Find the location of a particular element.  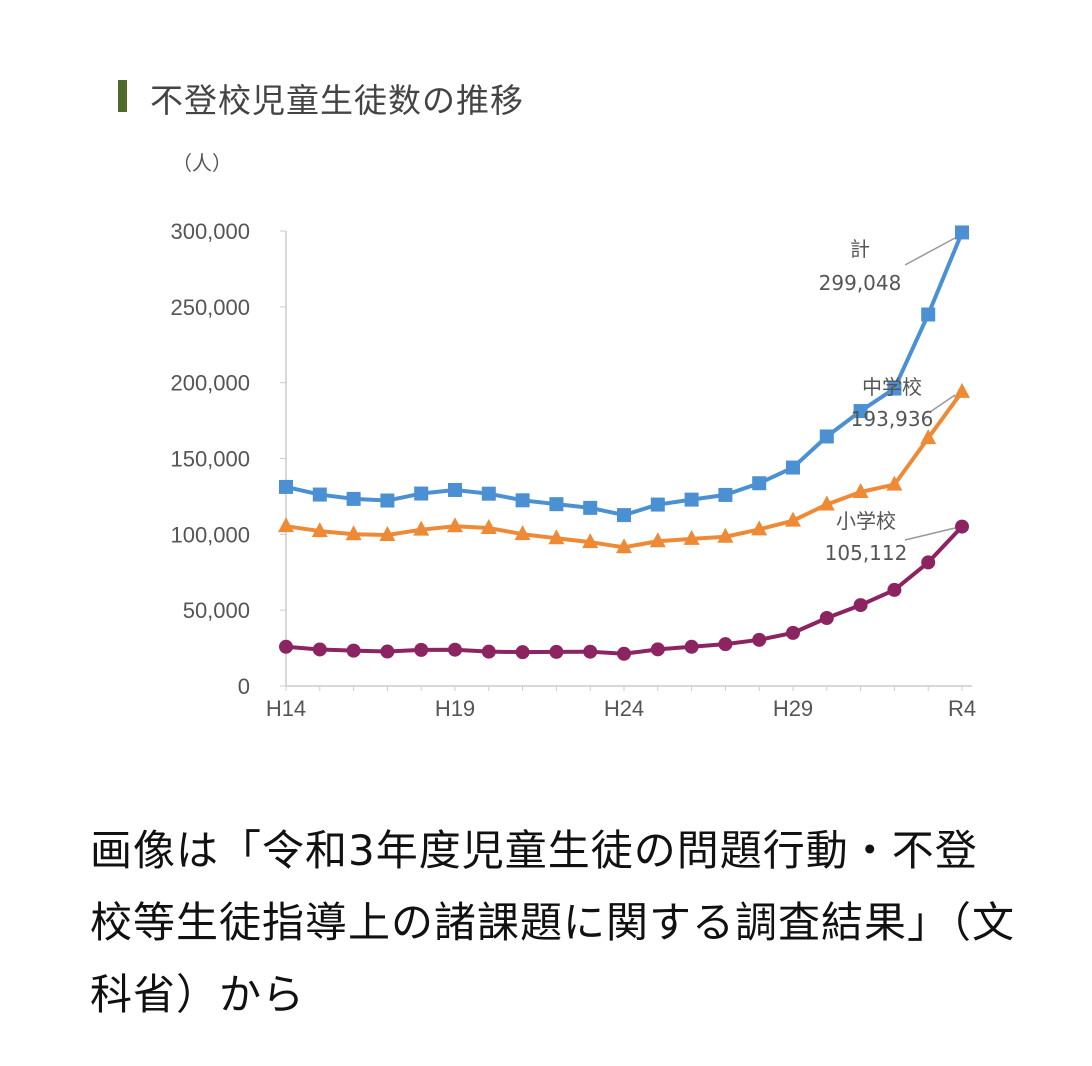

y-tick-label: 150,000 is located at coordinates (210, 459).